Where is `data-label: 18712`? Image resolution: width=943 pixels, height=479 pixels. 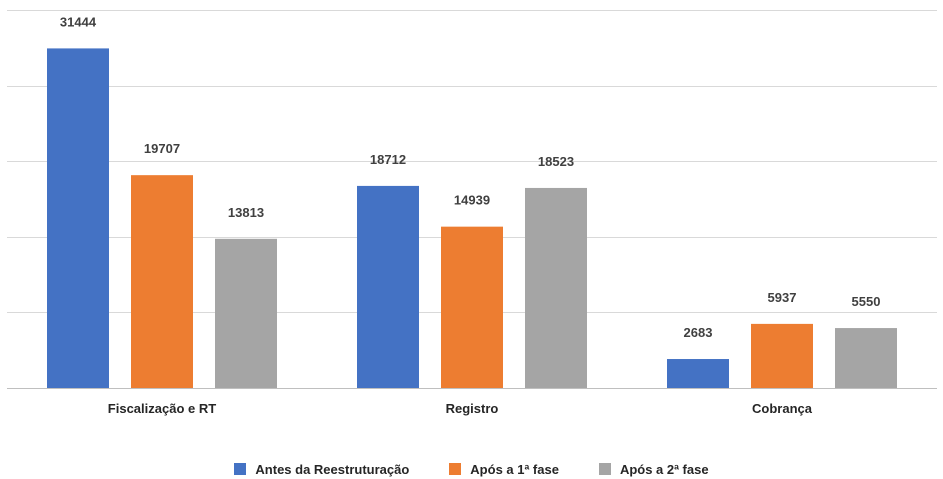 data-label: 18712 is located at coordinates (388, 159).